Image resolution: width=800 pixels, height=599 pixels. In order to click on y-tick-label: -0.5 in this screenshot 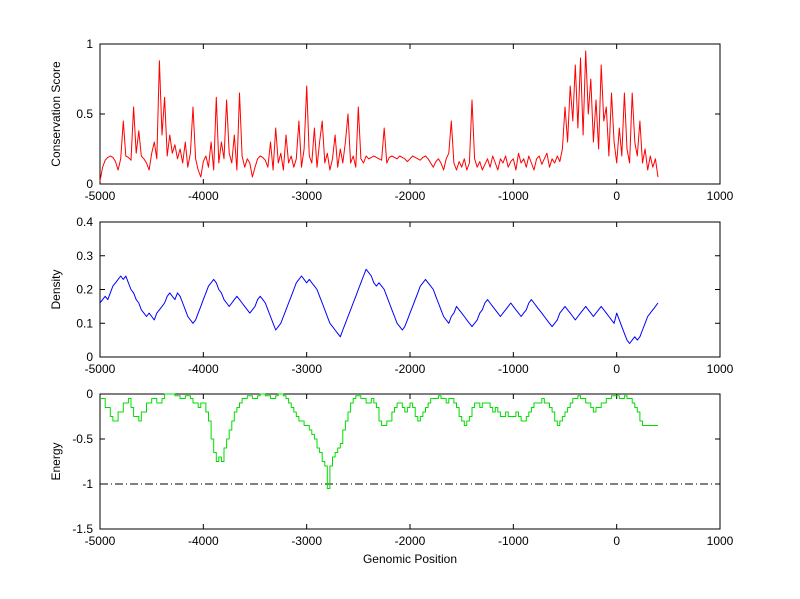, I will do `click(82, 439)`.